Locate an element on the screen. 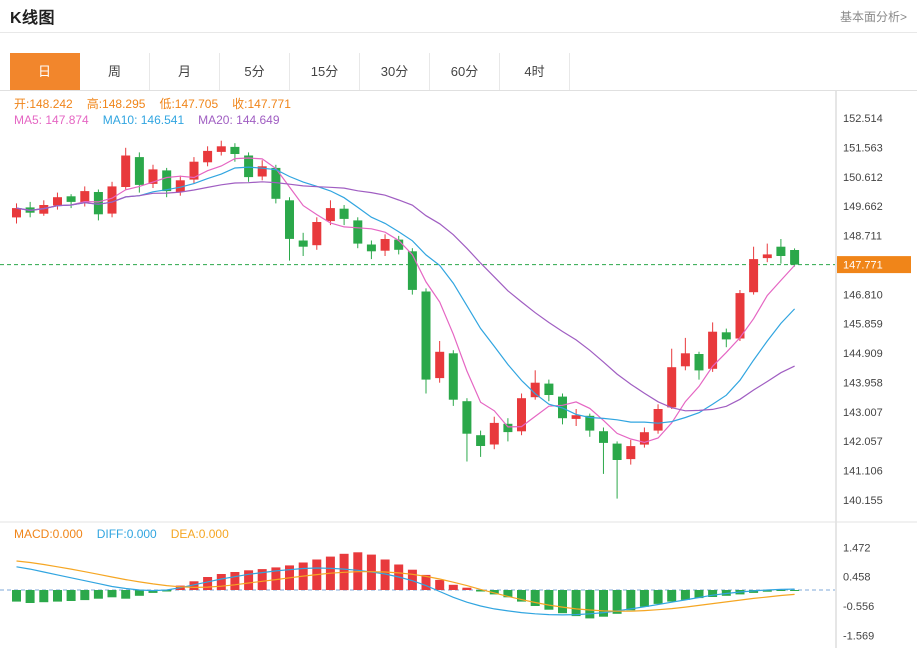 This screenshot has width=917, height=648. readout-item: 低:147.705 is located at coordinates (189, 104).